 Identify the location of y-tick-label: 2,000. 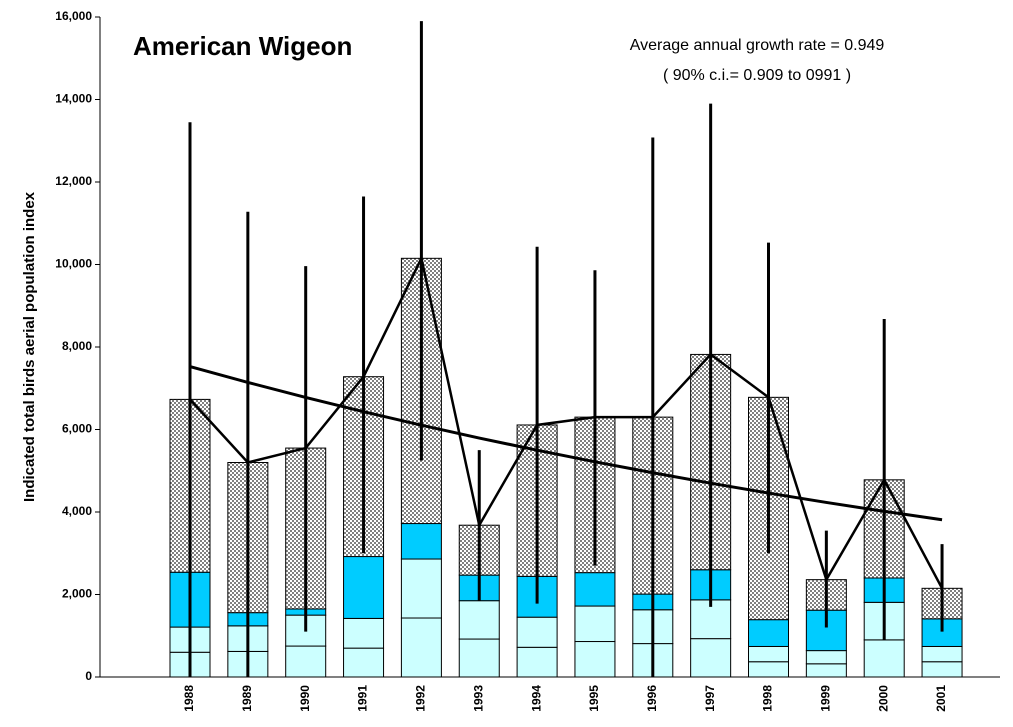
(77, 594).